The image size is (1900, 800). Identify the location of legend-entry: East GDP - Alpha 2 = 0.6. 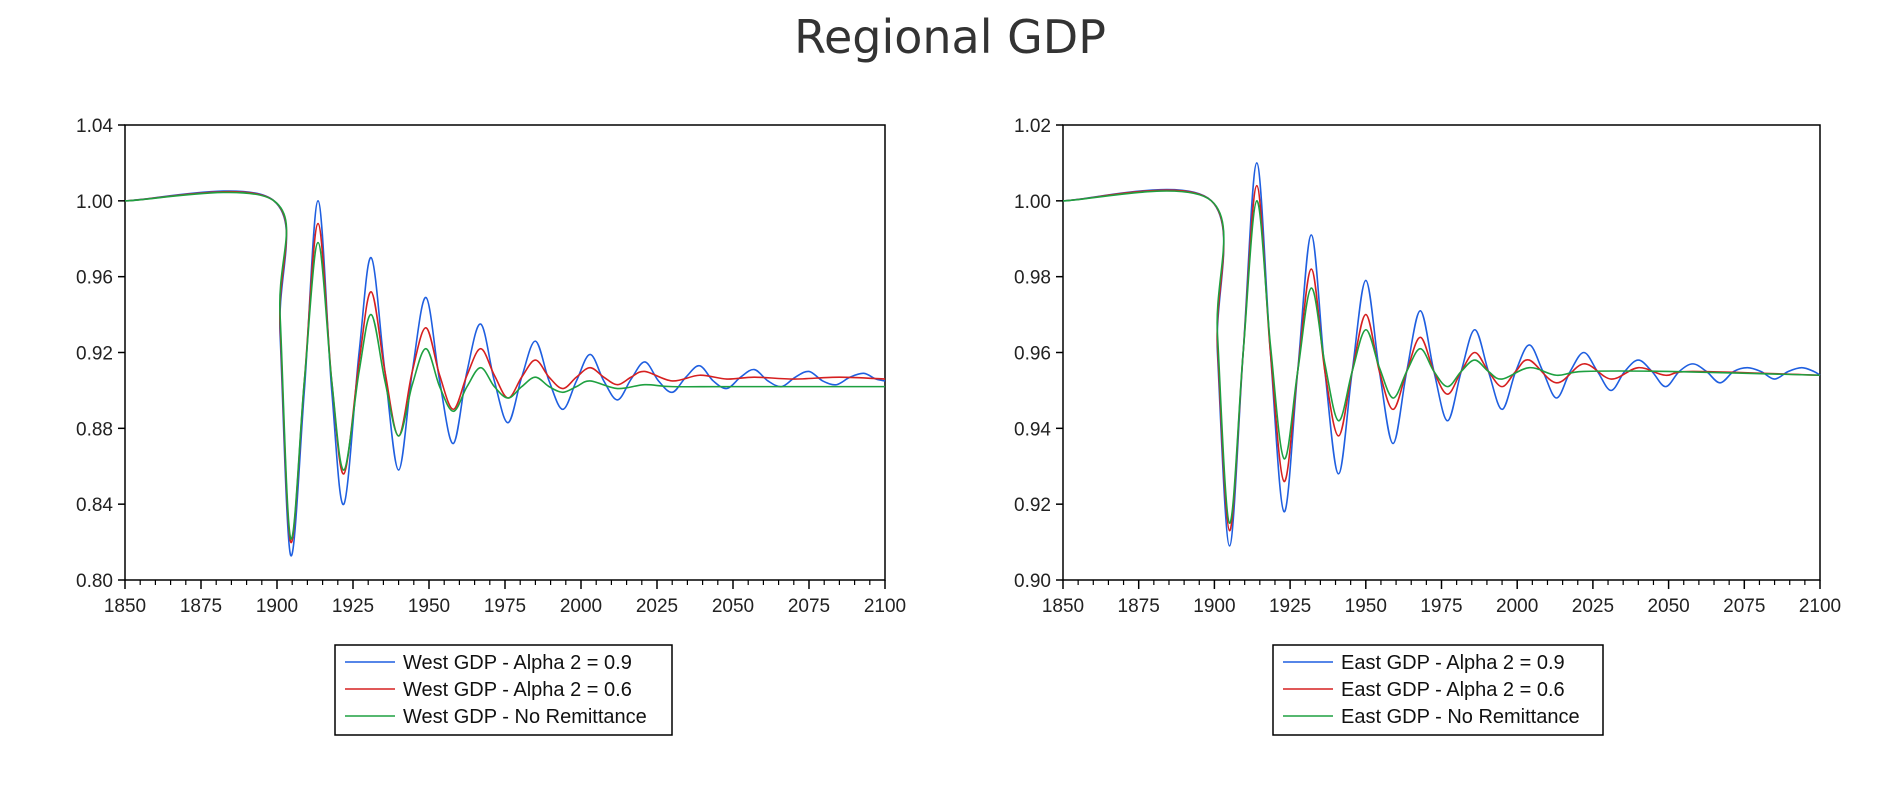
(1453, 690).